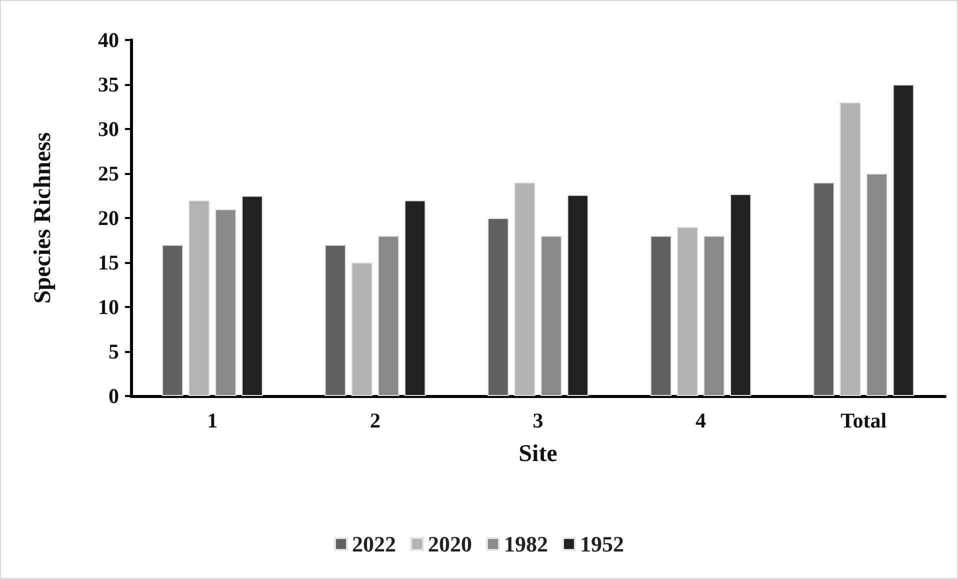  What do you see at coordinates (43, 218) in the screenshot?
I see `y-axis-title: Species Richness` at bounding box center [43, 218].